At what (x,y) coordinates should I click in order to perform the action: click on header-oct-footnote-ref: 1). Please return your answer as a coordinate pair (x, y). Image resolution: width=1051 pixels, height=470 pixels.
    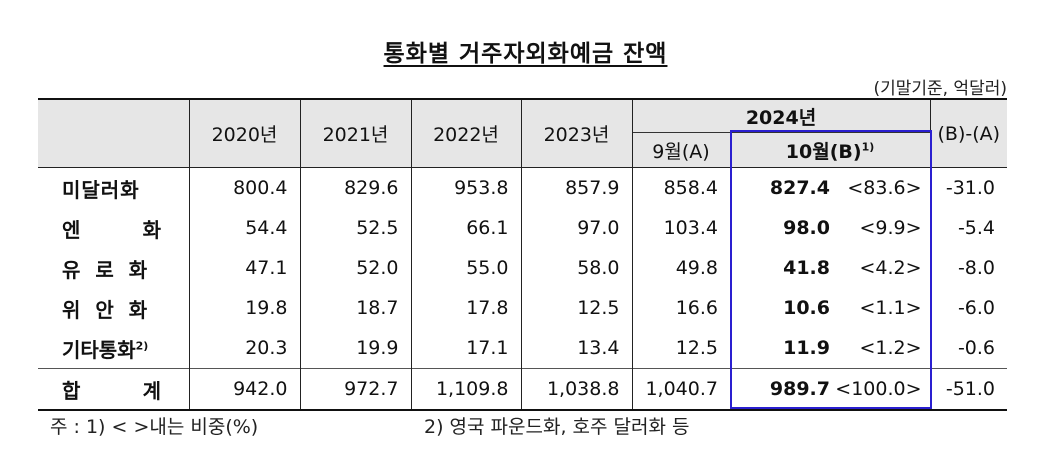
    Looking at the image, I should click on (868, 147).